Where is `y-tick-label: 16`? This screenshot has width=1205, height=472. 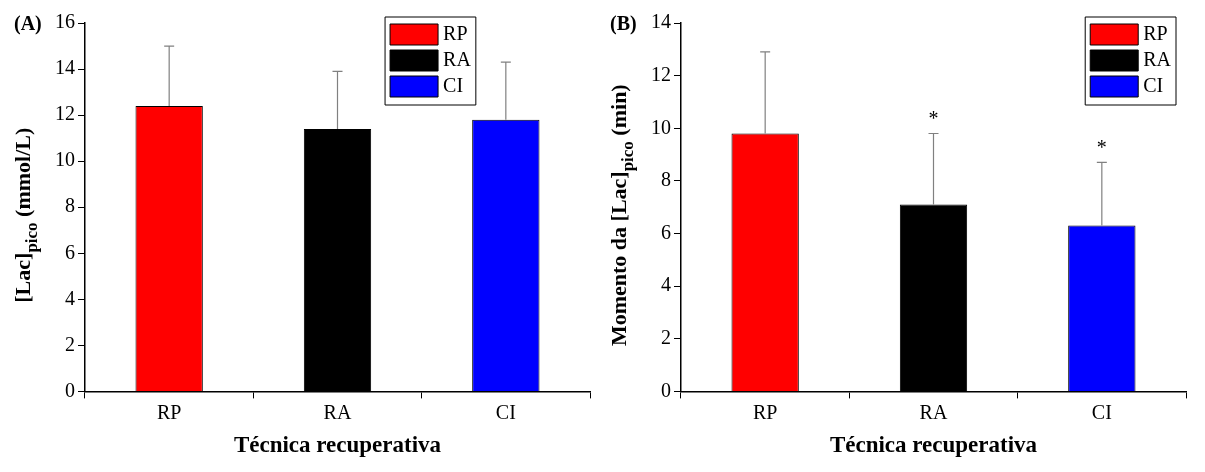 y-tick-label: 16 is located at coordinates (65, 21).